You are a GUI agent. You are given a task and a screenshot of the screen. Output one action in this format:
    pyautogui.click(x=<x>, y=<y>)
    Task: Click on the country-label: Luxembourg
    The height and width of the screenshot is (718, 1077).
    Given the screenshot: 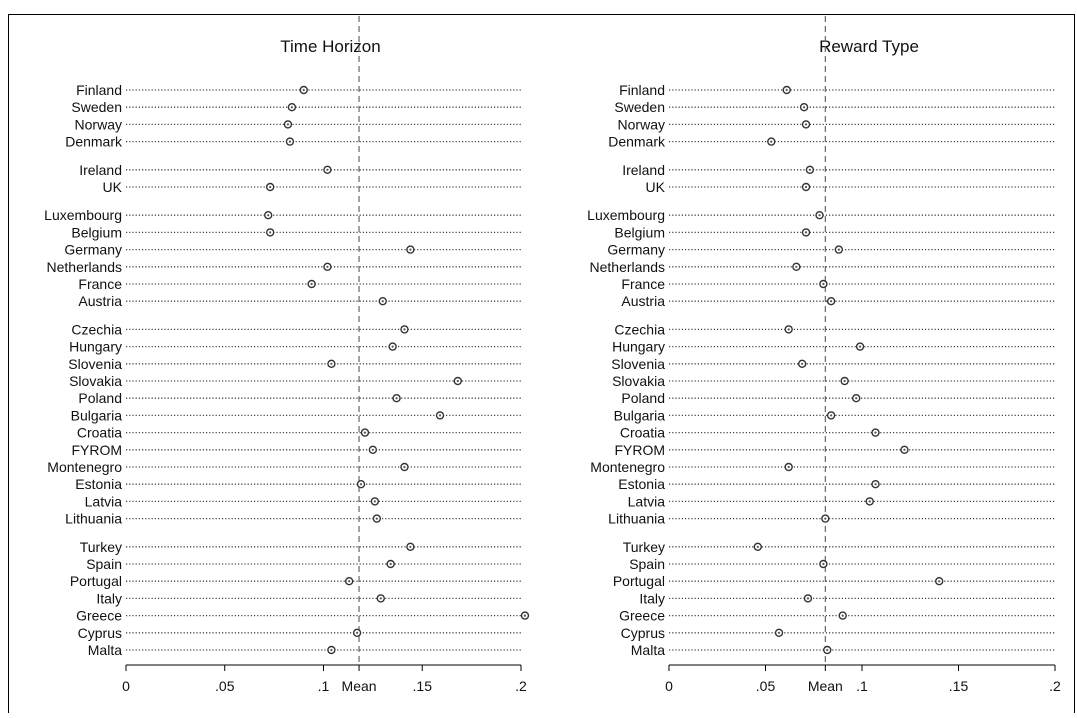 What is the action you would take?
    pyautogui.click(x=83, y=215)
    